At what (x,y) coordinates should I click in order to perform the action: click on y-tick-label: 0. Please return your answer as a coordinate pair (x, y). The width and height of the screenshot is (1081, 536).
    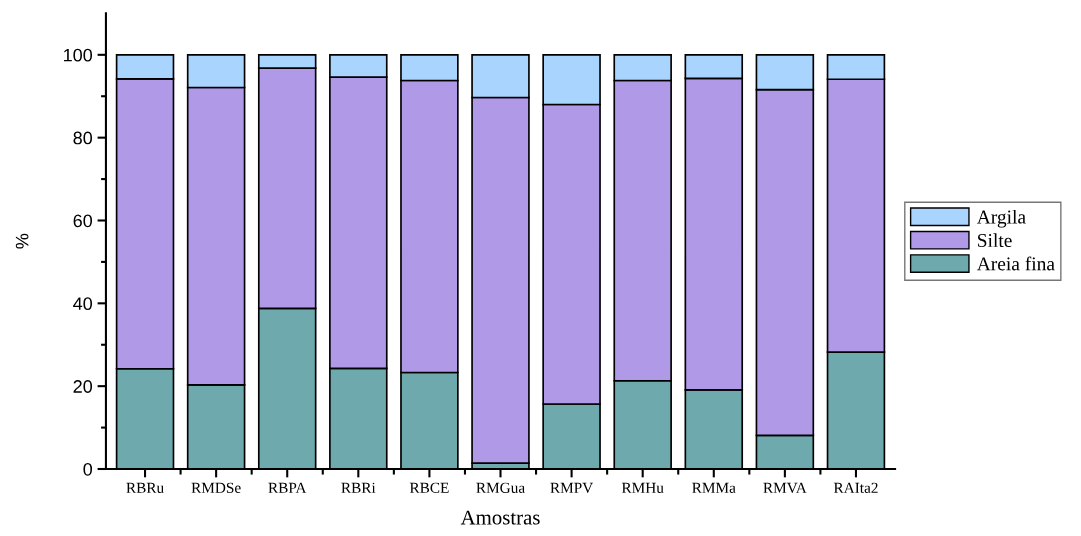
    Looking at the image, I should click on (88, 469).